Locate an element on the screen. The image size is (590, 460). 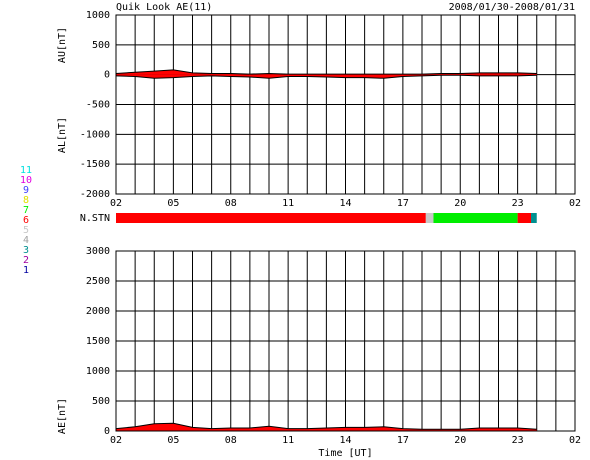
y-tick-label: -2000 is located at coordinates (95, 194).